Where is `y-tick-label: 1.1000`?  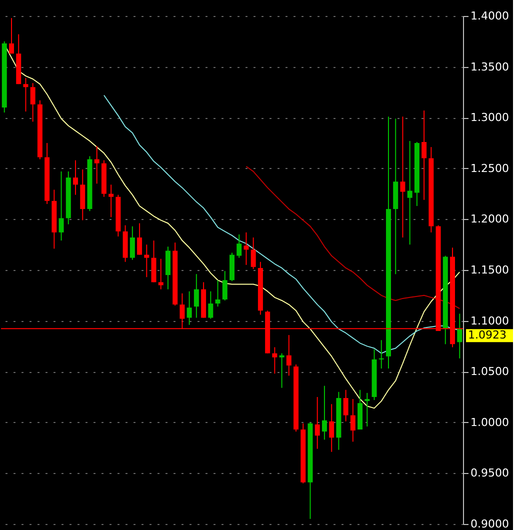
y-tick-label: 1.1000 is located at coordinates (489, 321).